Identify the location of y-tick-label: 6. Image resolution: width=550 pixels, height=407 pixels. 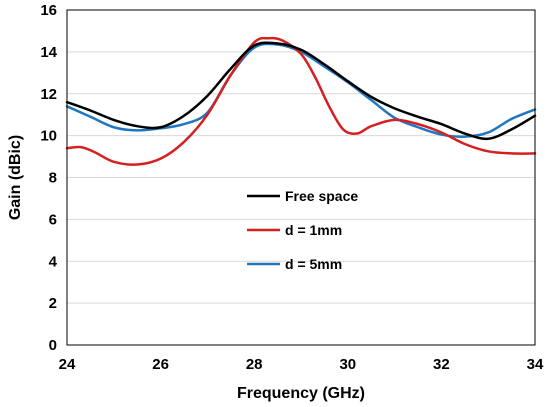
(53, 219).